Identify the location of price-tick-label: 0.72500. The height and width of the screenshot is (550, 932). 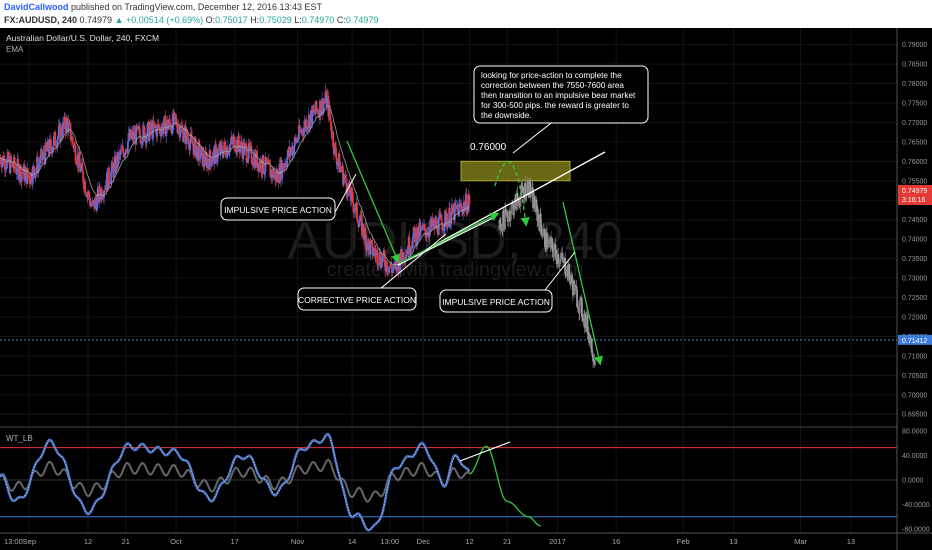
(914, 298).